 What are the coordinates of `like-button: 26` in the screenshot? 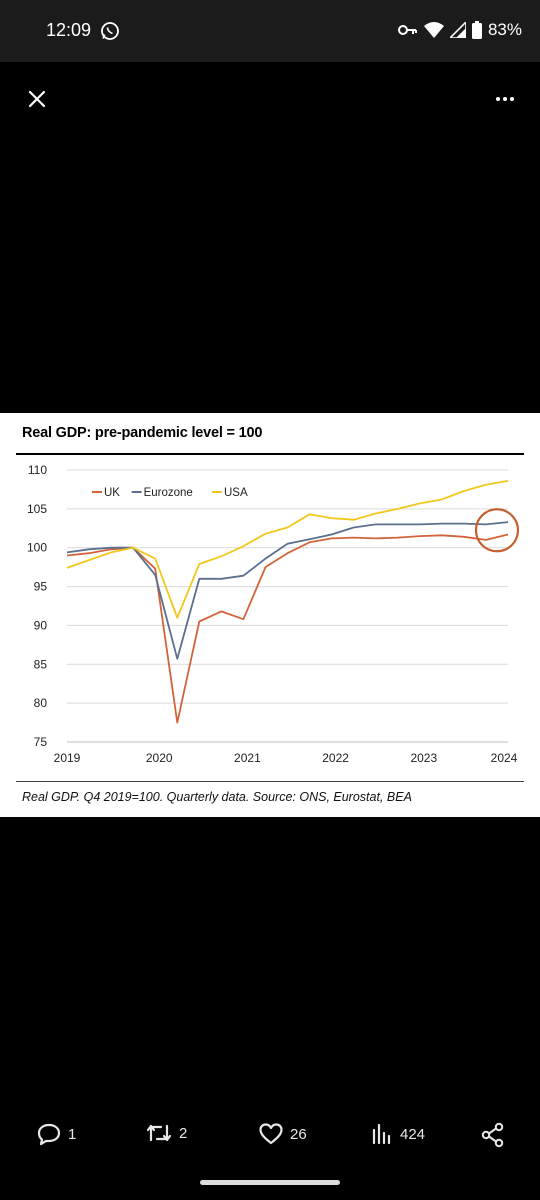 It's located at (282, 1134).